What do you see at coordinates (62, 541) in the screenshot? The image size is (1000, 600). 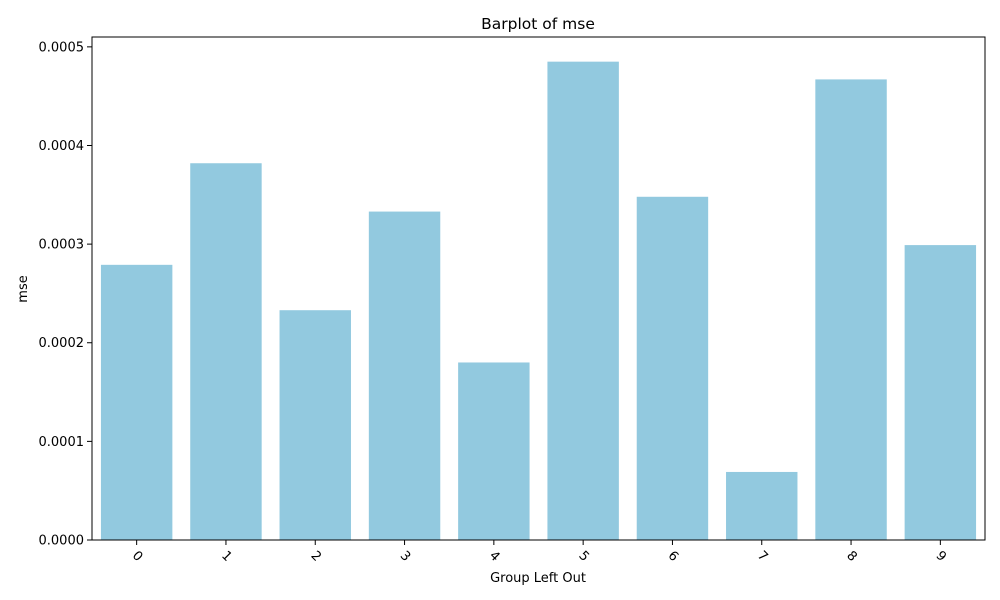 I see `y-tick-label: 0.0000` at bounding box center [62, 541].